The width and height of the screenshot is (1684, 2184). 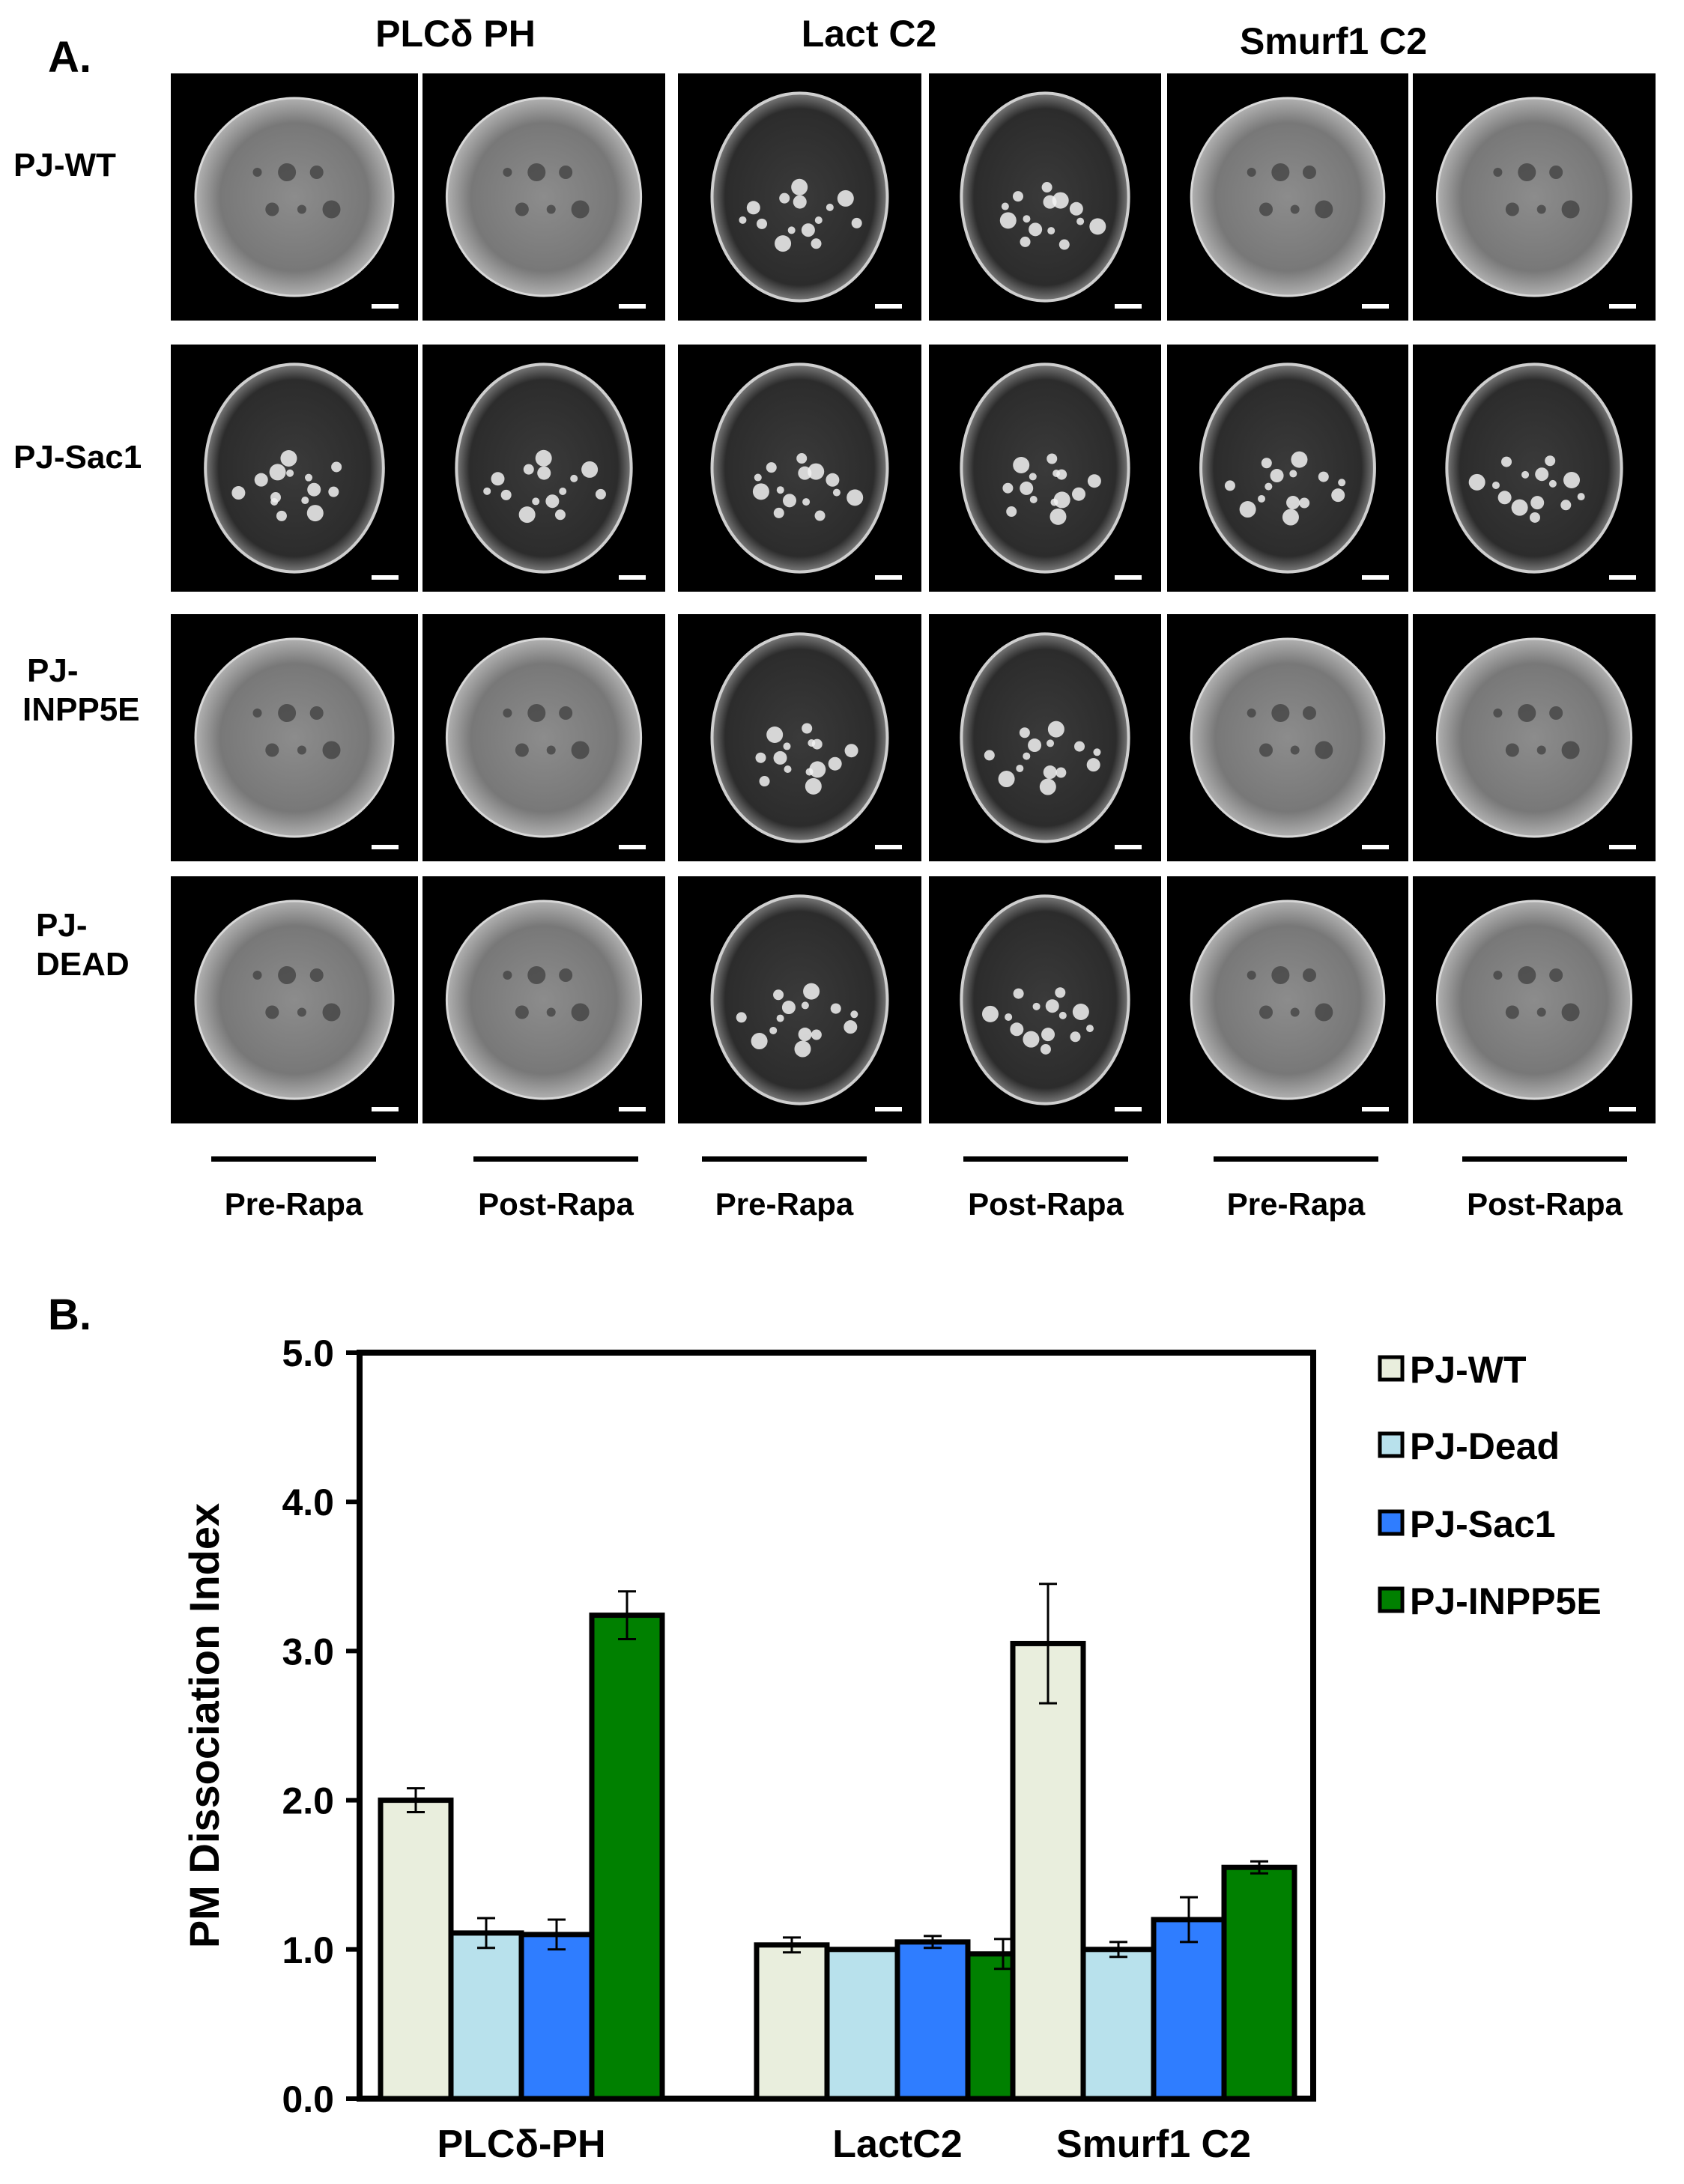 I want to click on y-axis-label: PM Dissociation Index, so click(x=204, y=1725).